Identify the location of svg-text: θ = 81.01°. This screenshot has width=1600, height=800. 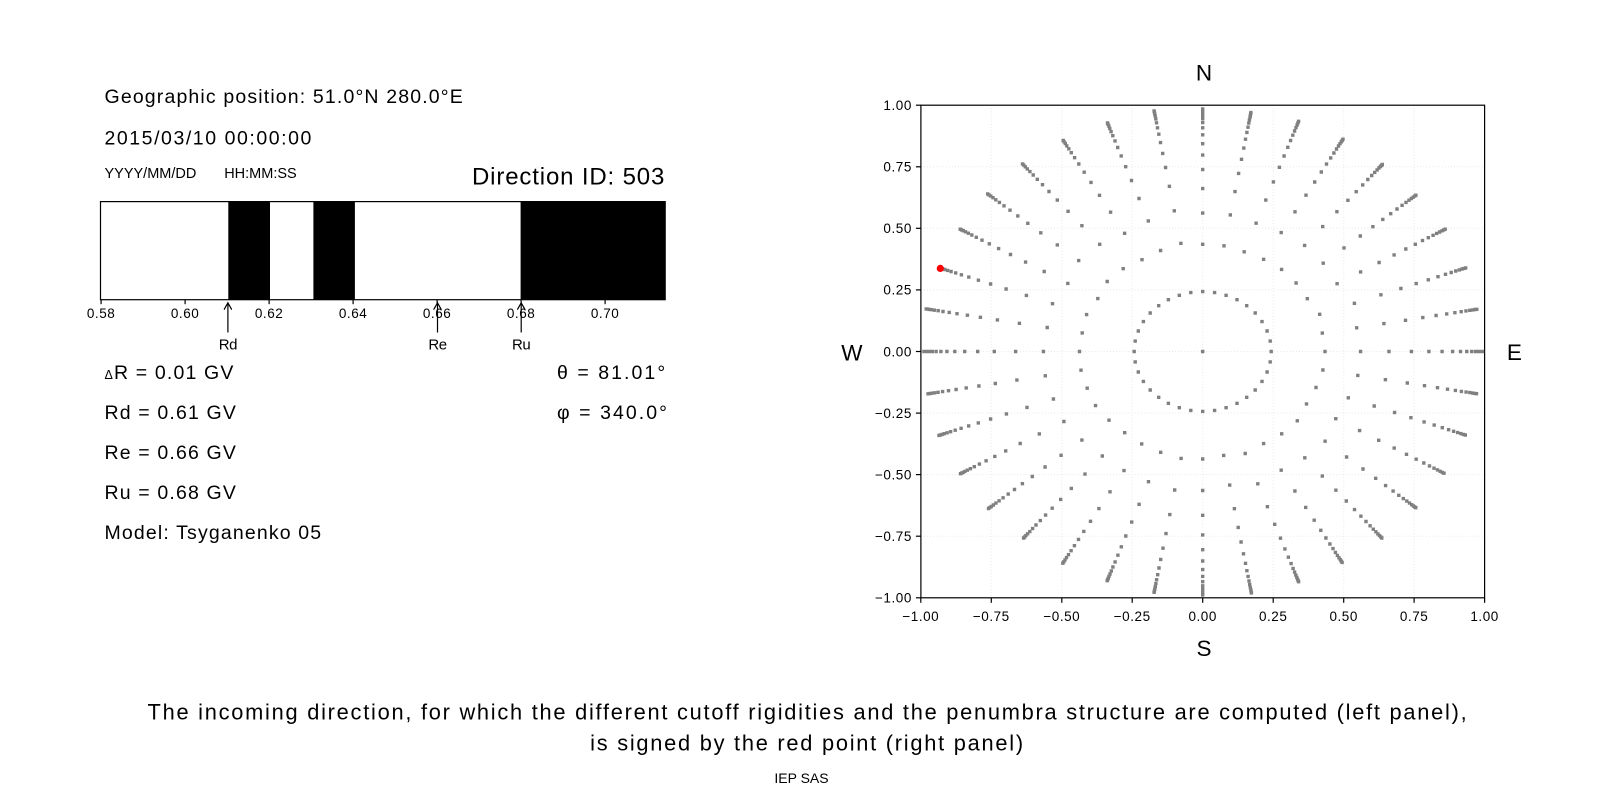
(612, 373).